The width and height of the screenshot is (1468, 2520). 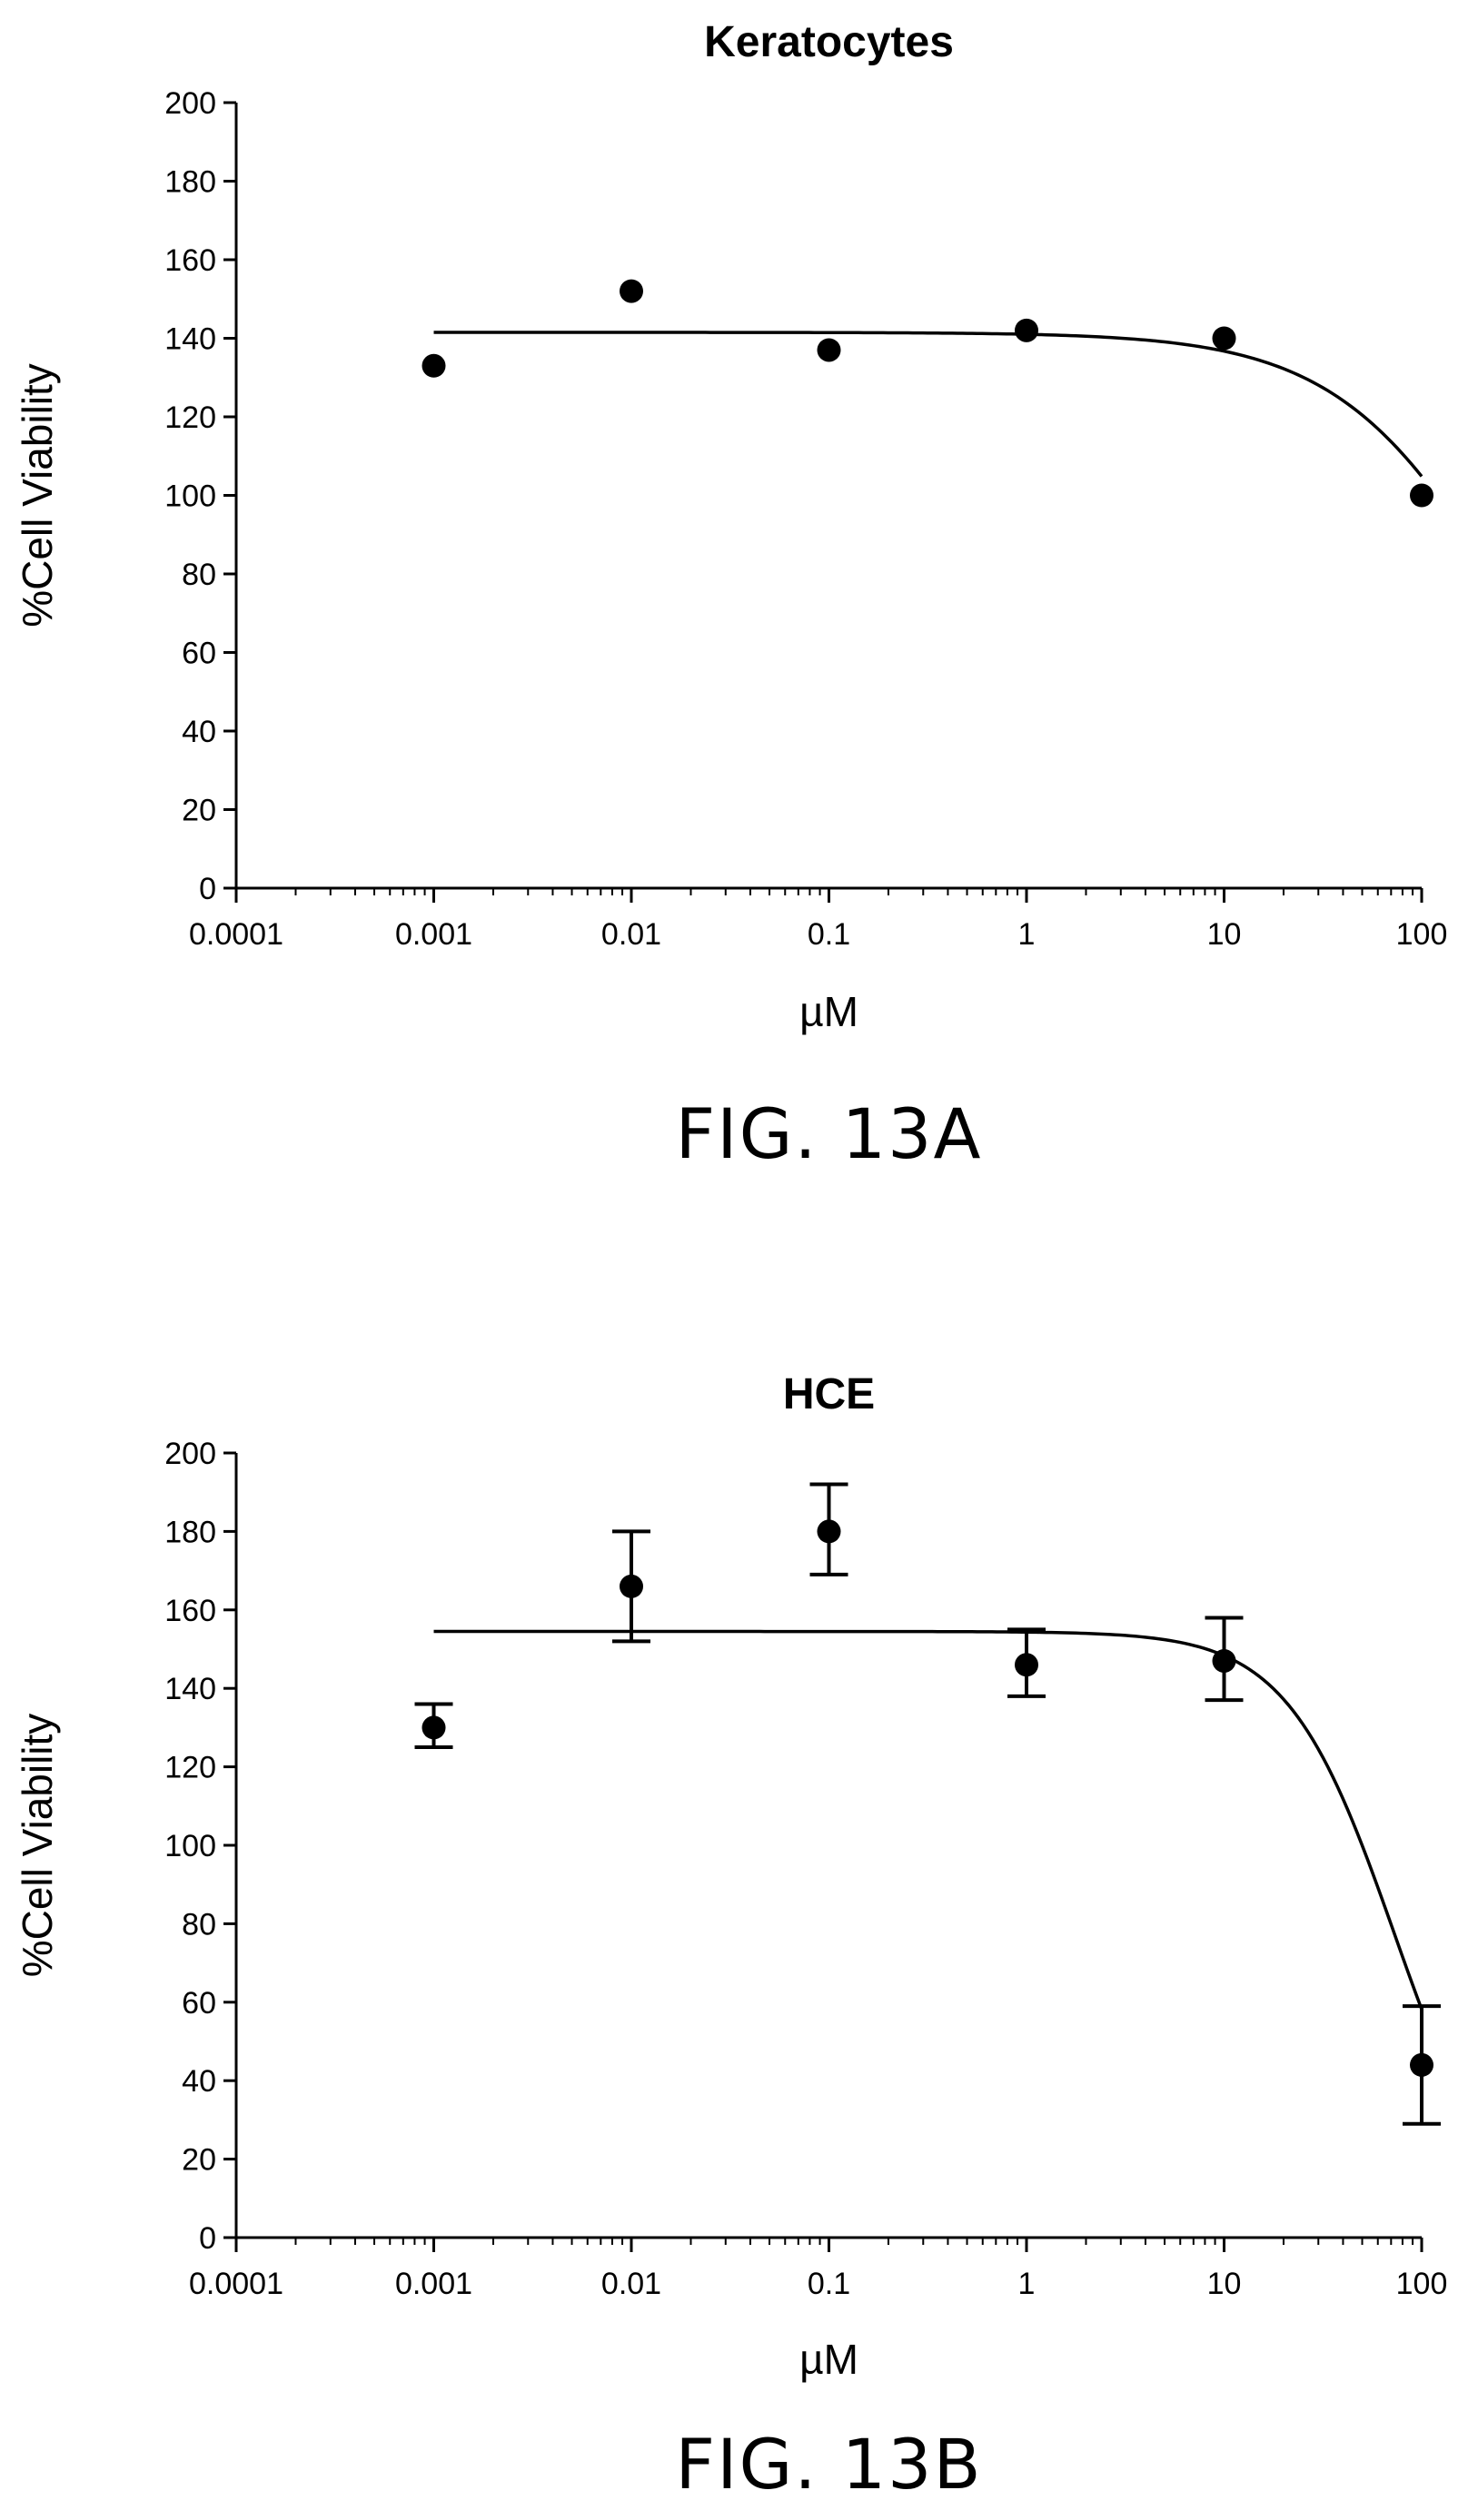 I want to click on figure-label: FIG. 13A, so click(x=829, y=1133).